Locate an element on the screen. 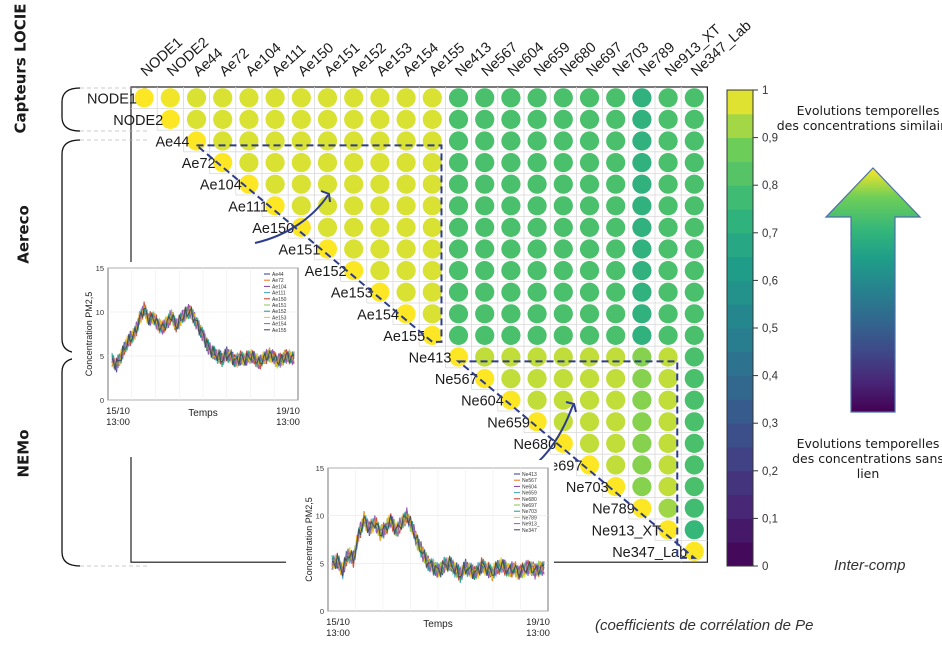 The height and width of the screenshot is (653, 942). colorbar-tick-label: 0,7 is located at coordinates (770, 234).